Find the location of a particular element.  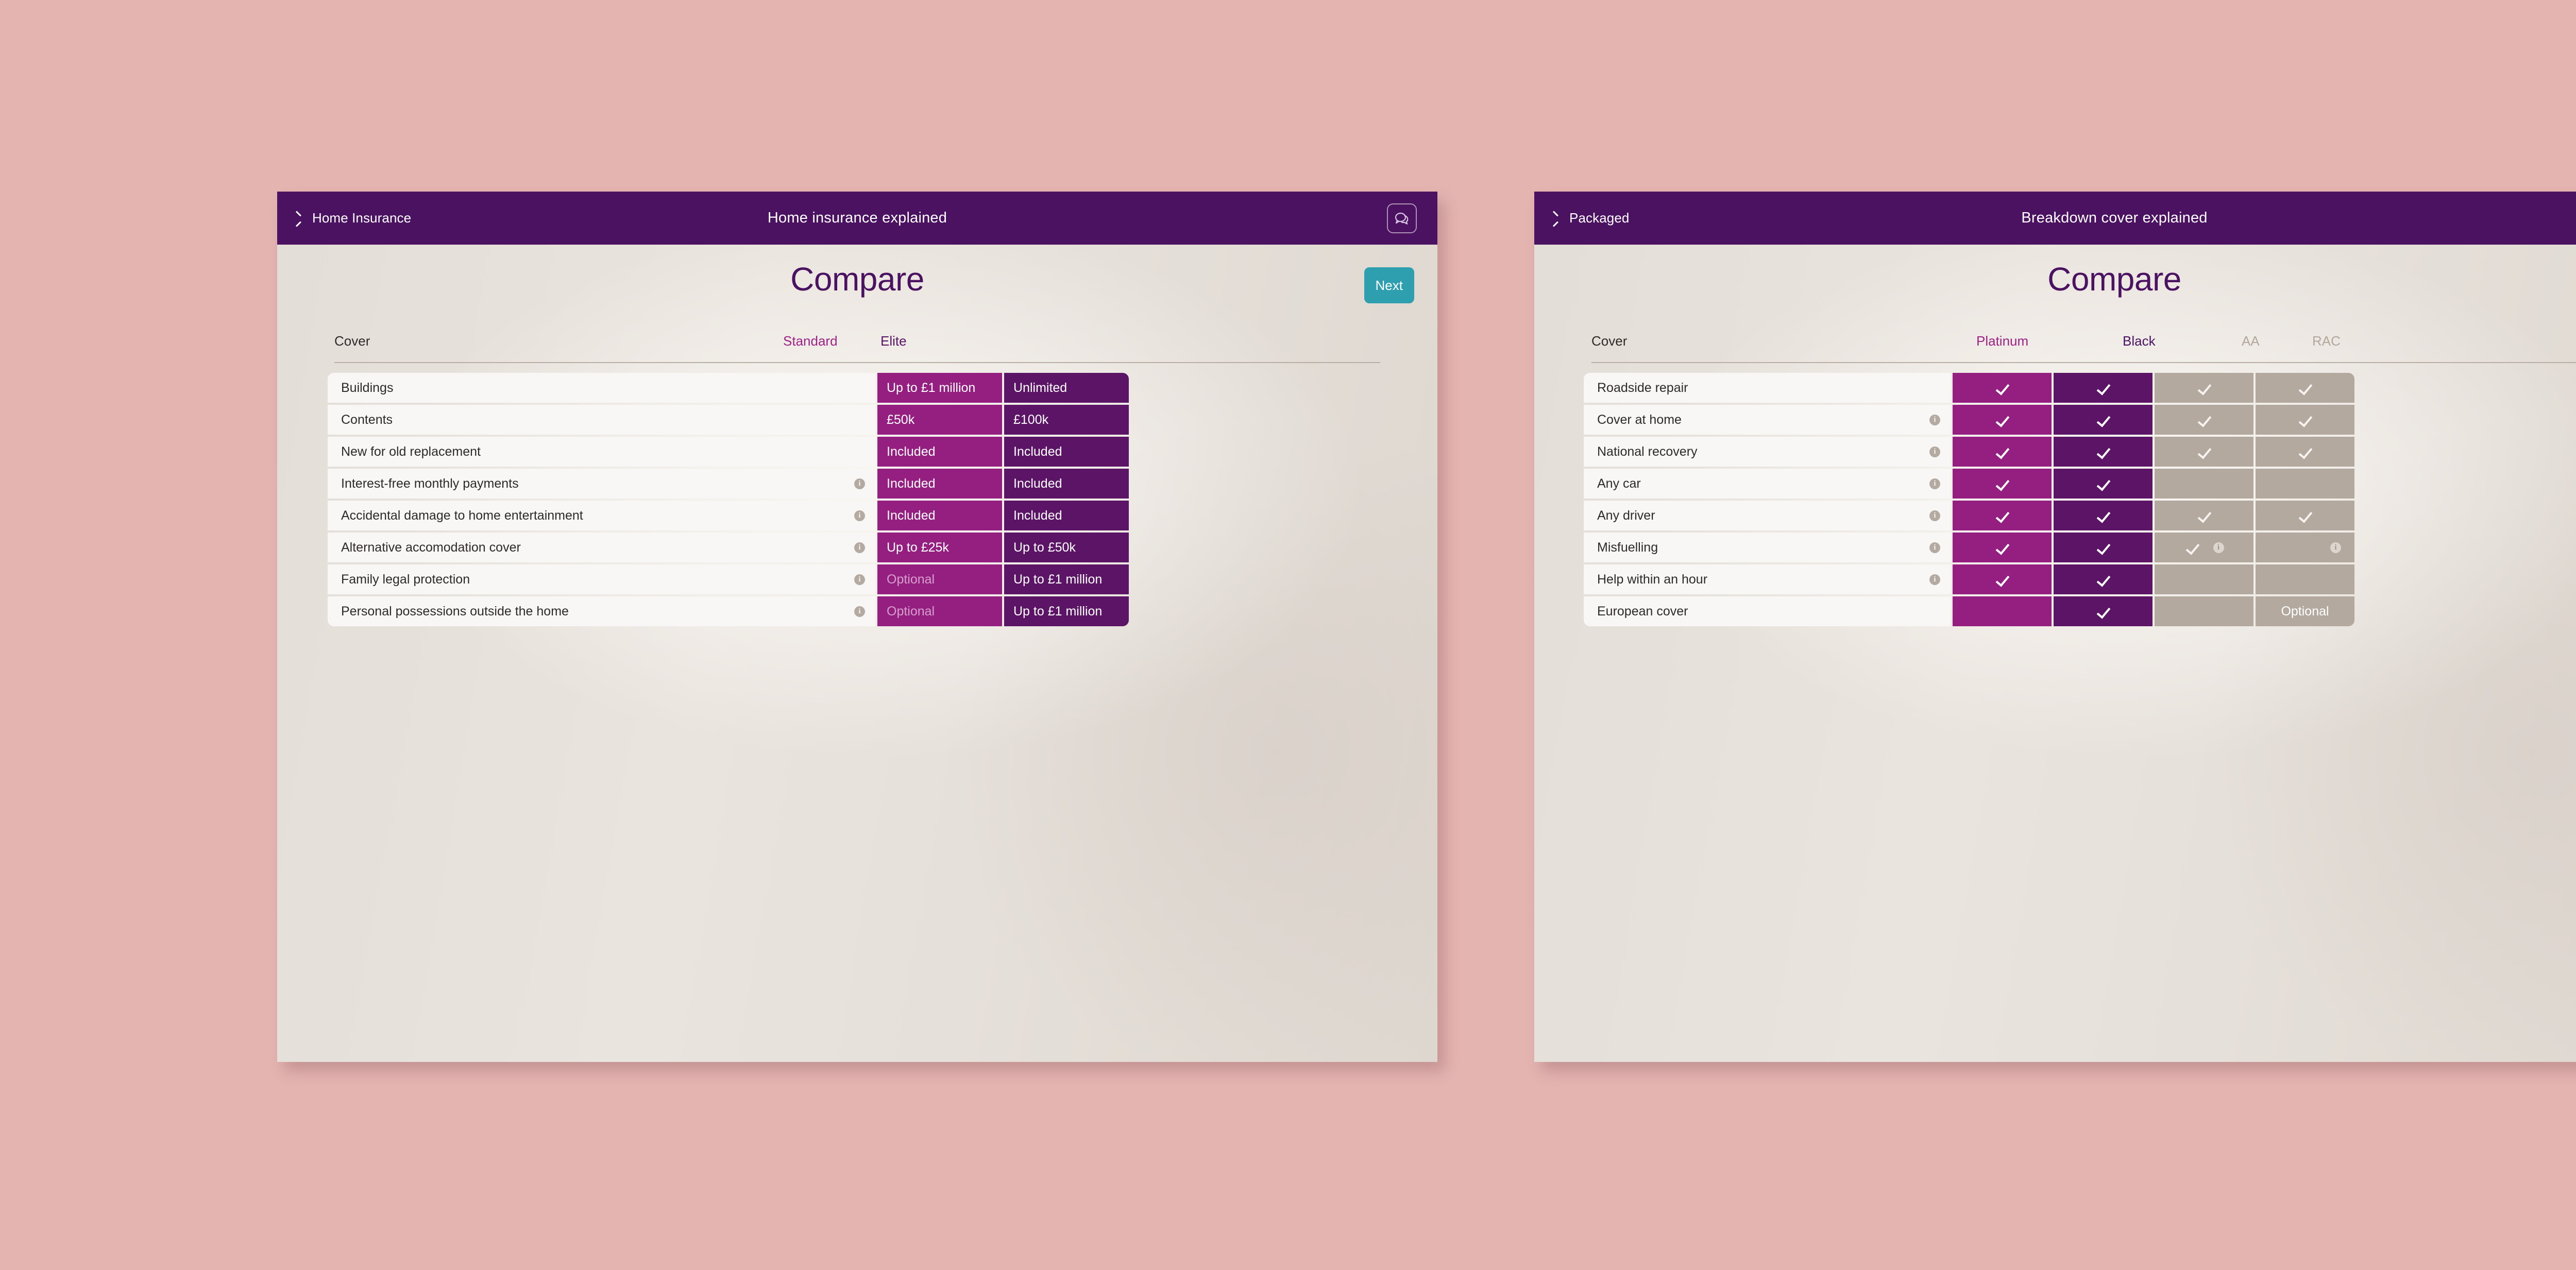

row-label: New for old replacement is located at coordinates (411, 451).